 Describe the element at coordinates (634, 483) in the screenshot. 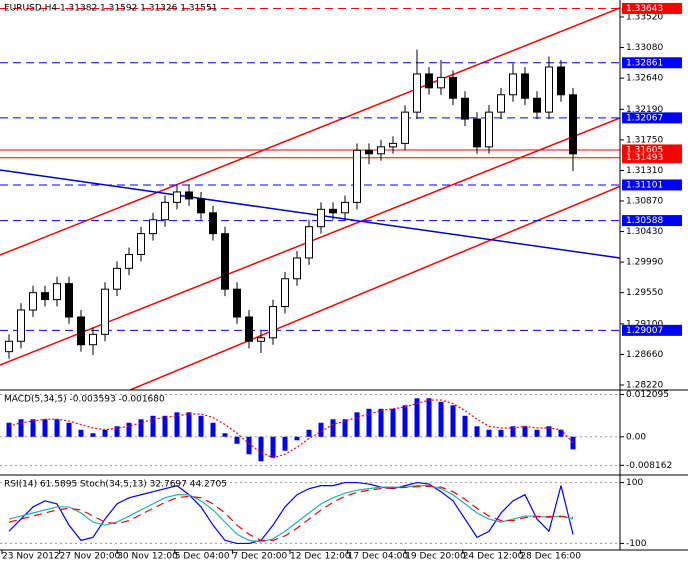

I see `y-tick-label: 100` at that location.